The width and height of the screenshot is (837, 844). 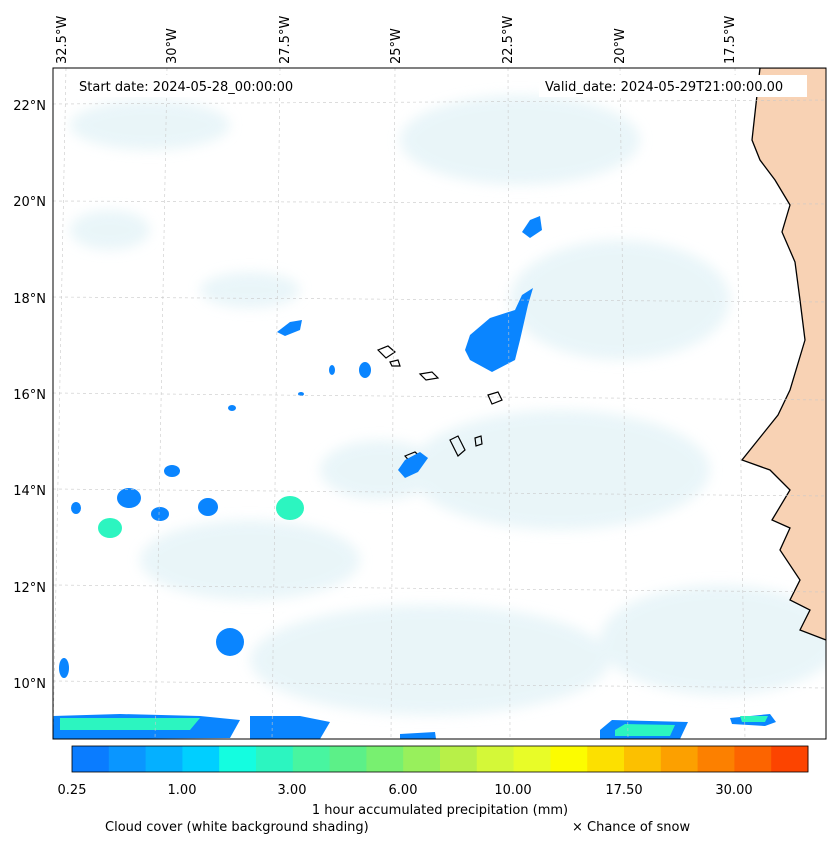 What do you see at coordinates (182, 790) in the screenshot?
I see `colorbar-tick: 1.00` at bounding box center [182, 790].